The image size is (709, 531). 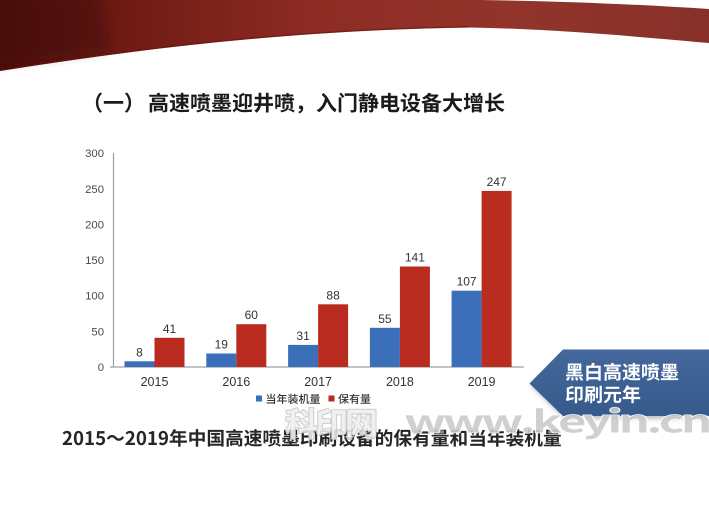 What do you see at coordinates (400, 382) in the screenshot?
I see `svg-text: 2018` at bounding box center [400, 382].